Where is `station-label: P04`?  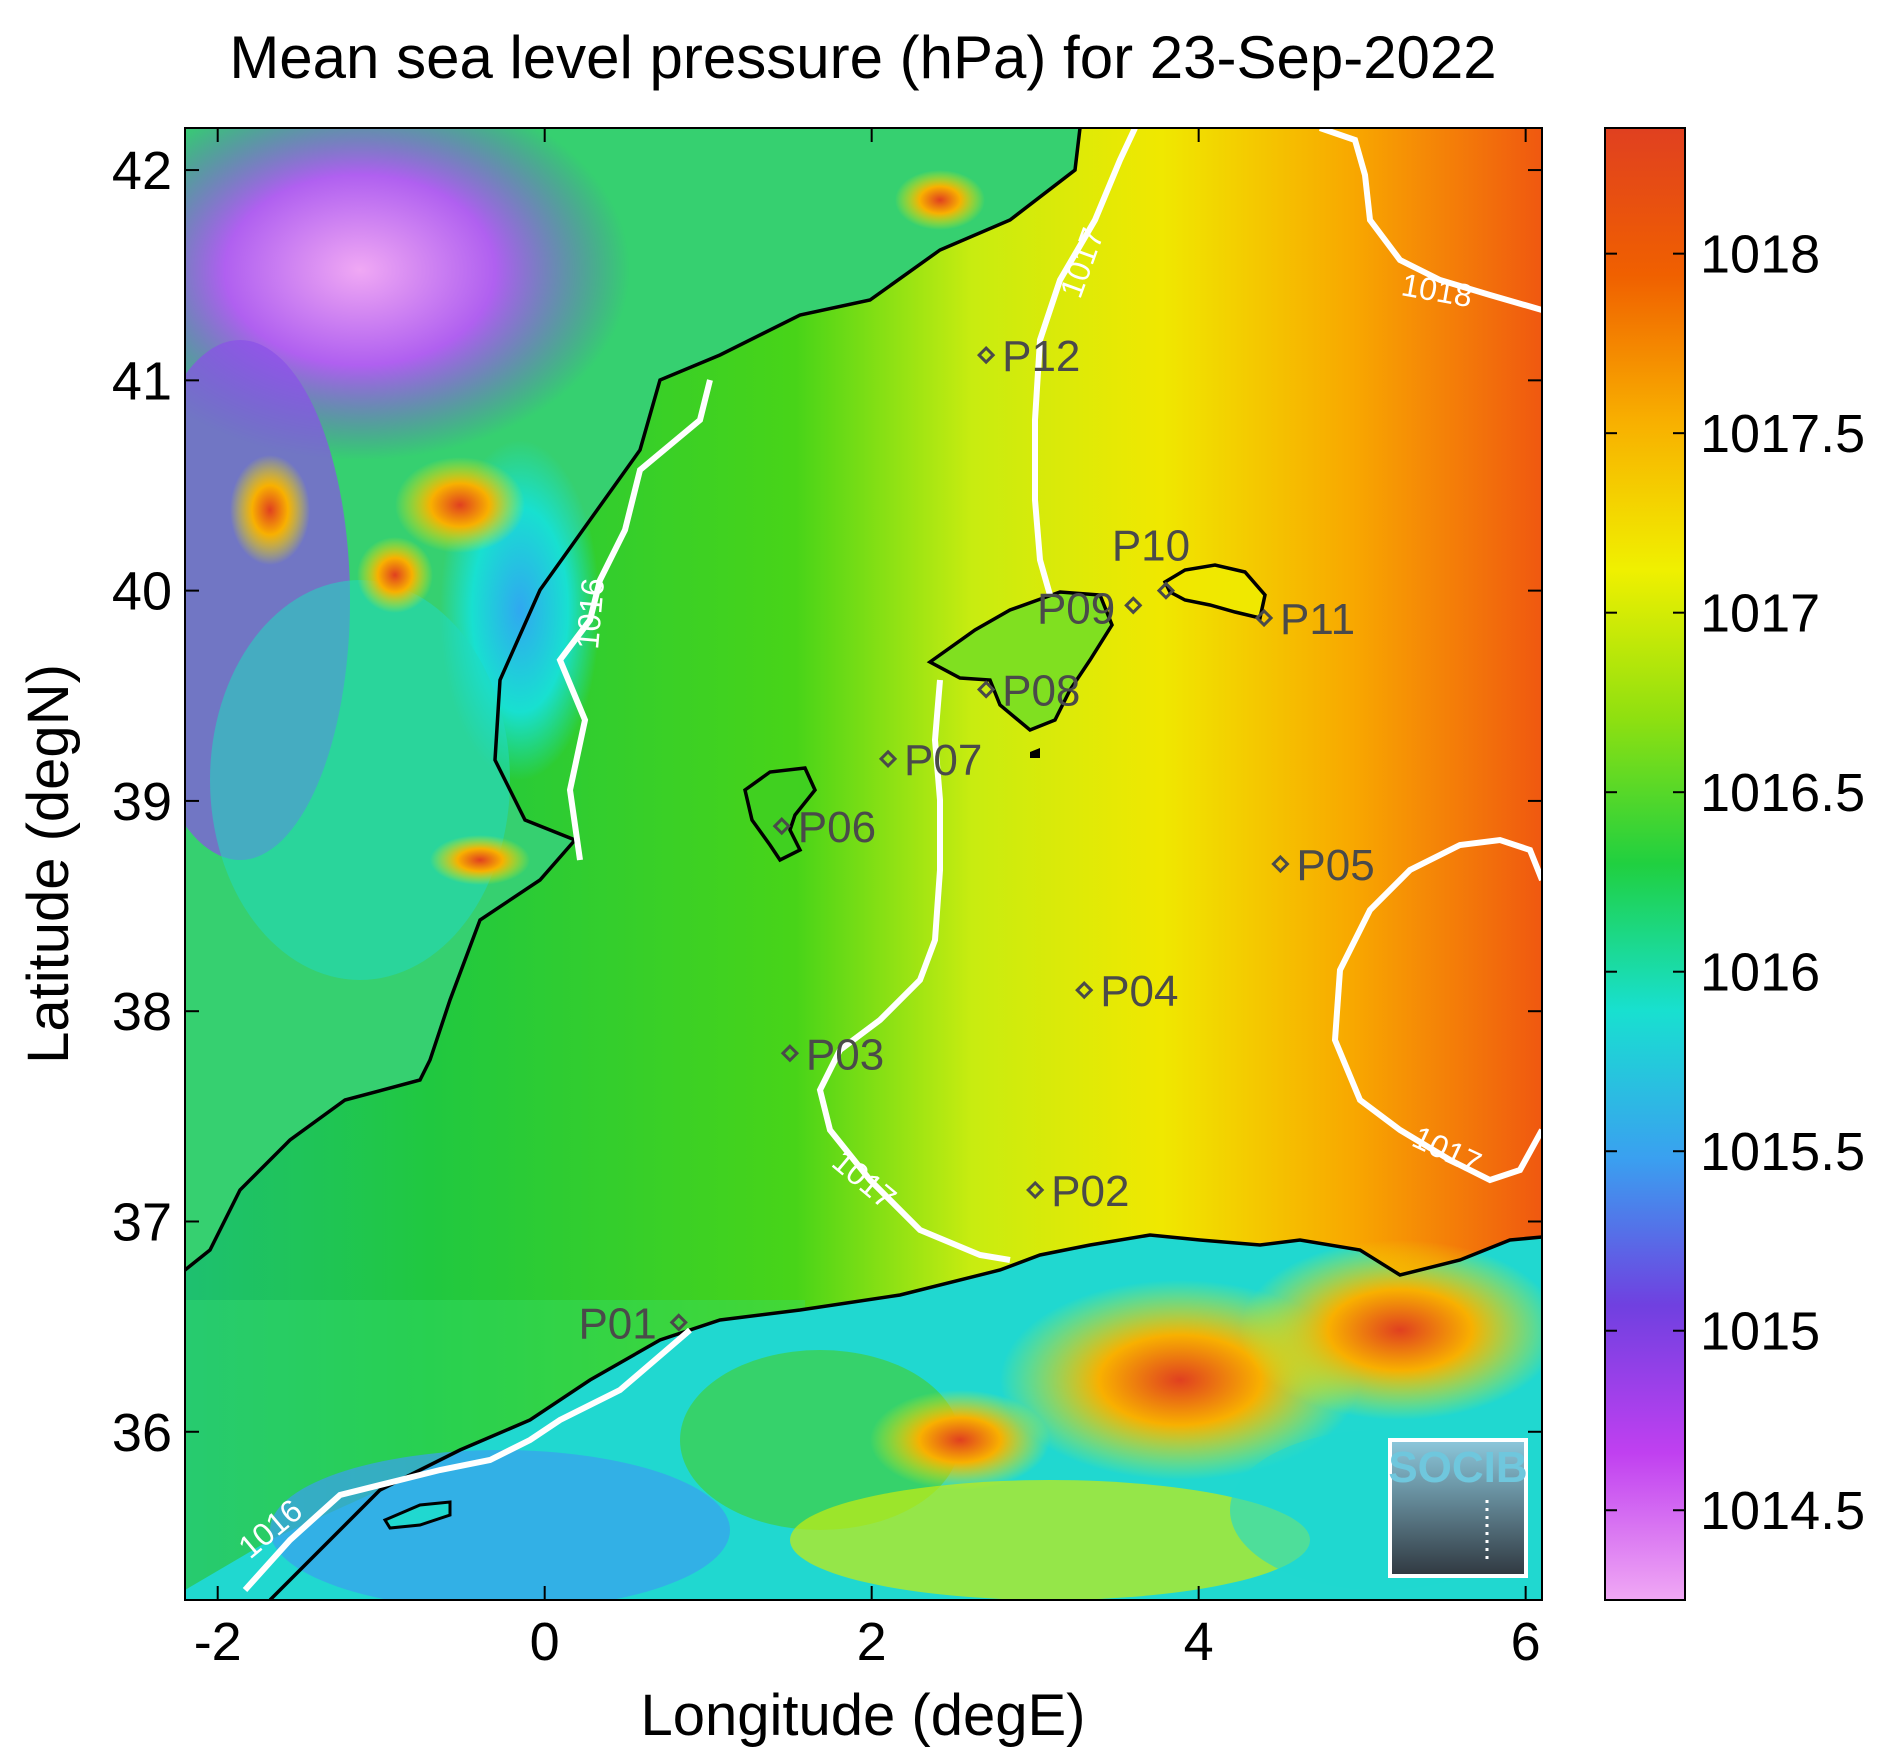
station-label: P04 is located at coordinates (1139, 991).